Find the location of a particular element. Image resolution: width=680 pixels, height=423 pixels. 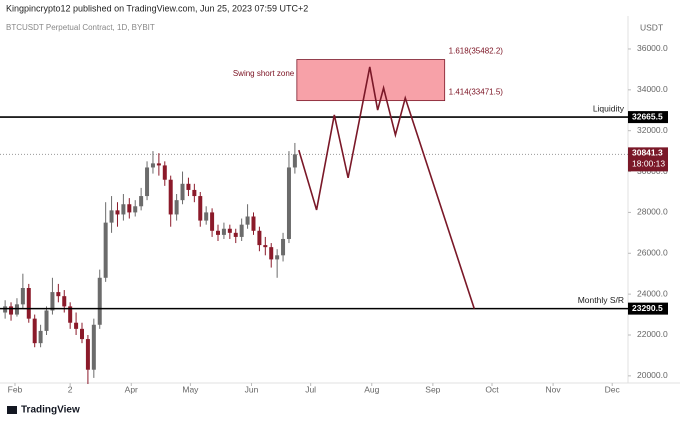

level-tag-text: 32665.5 is located at coordinates (647, 116).